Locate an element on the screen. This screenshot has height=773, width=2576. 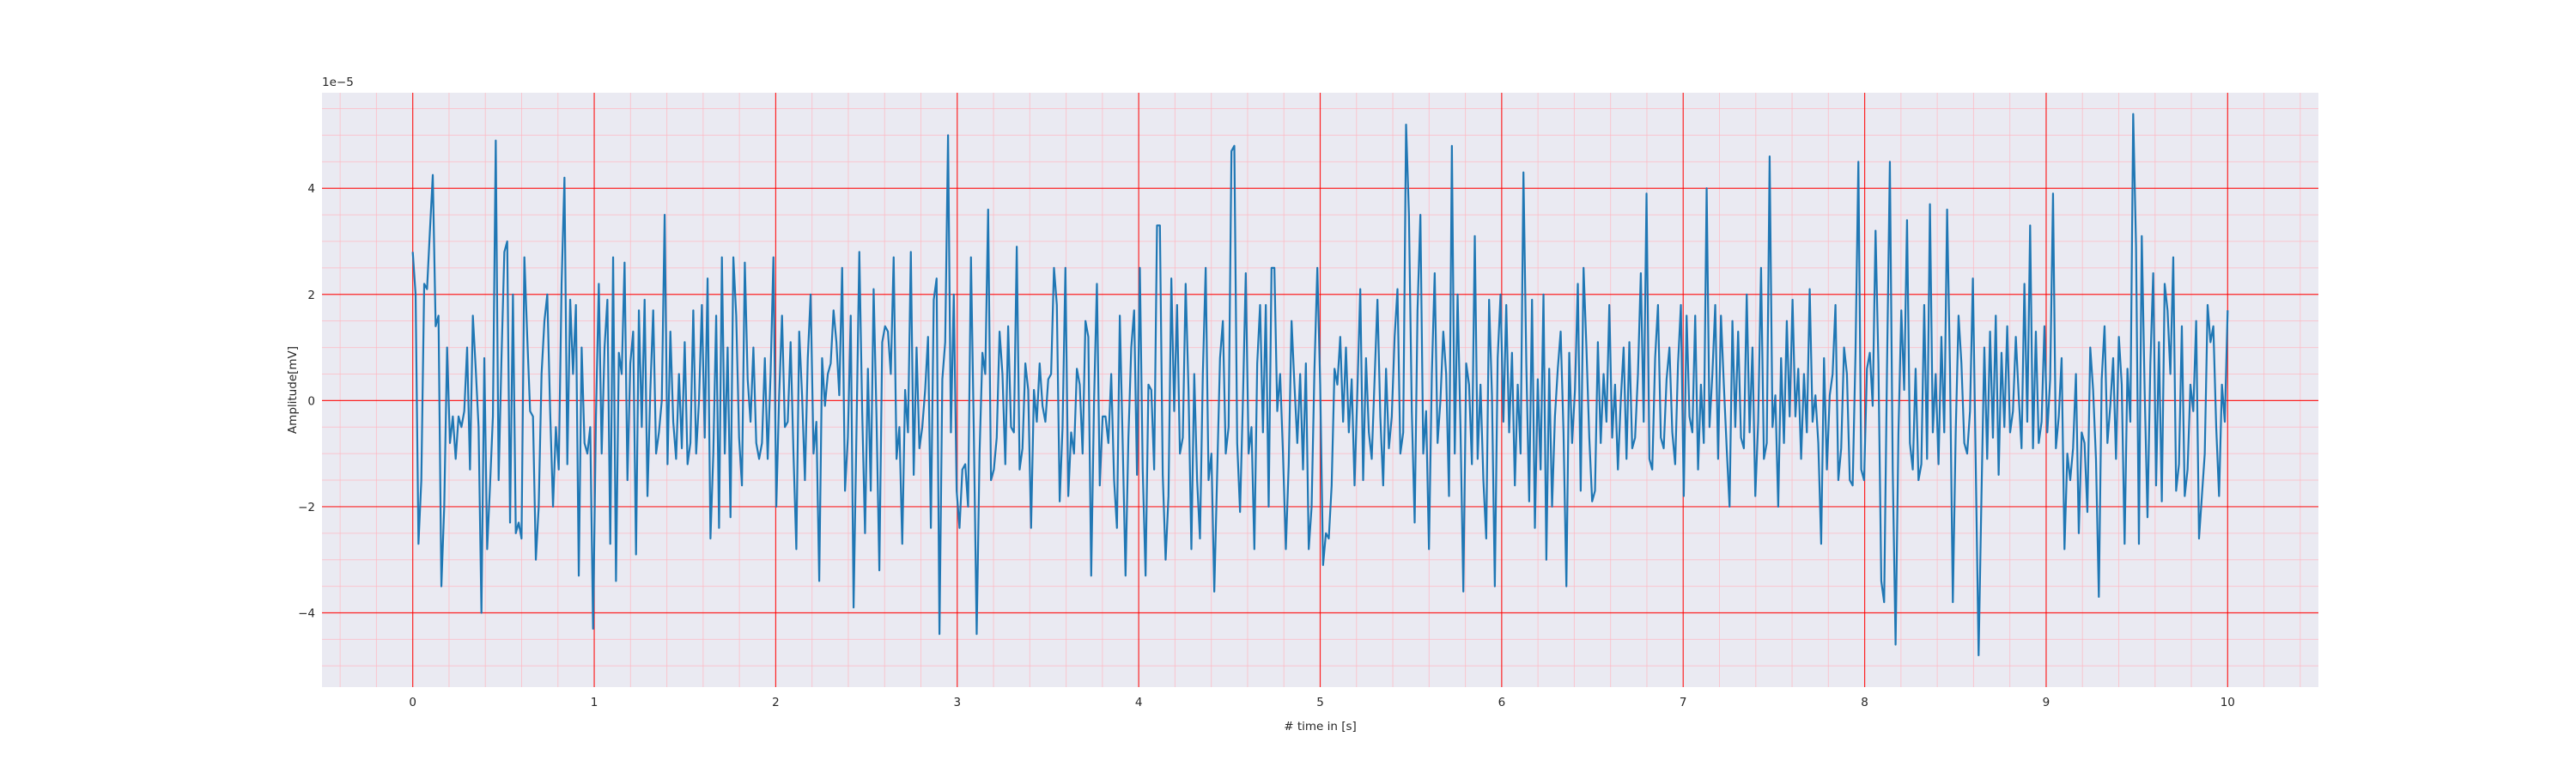
x-tick-label: 0 is located at coordinates (412, 702).